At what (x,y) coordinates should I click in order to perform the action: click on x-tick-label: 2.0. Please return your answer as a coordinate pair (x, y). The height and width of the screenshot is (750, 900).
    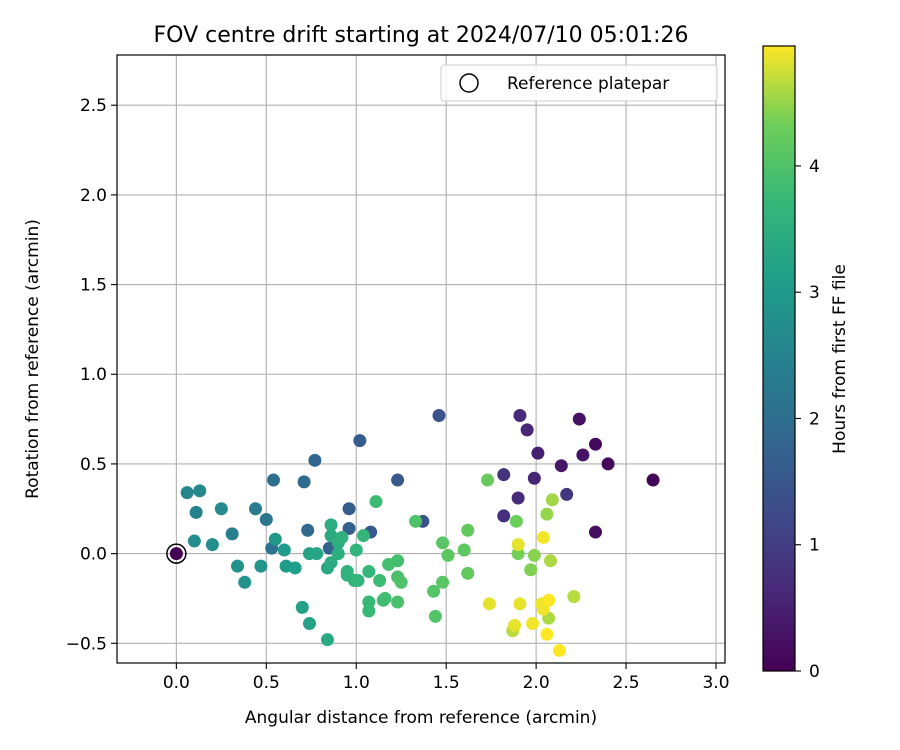
    Looking at the image, I should click on (536, 683).